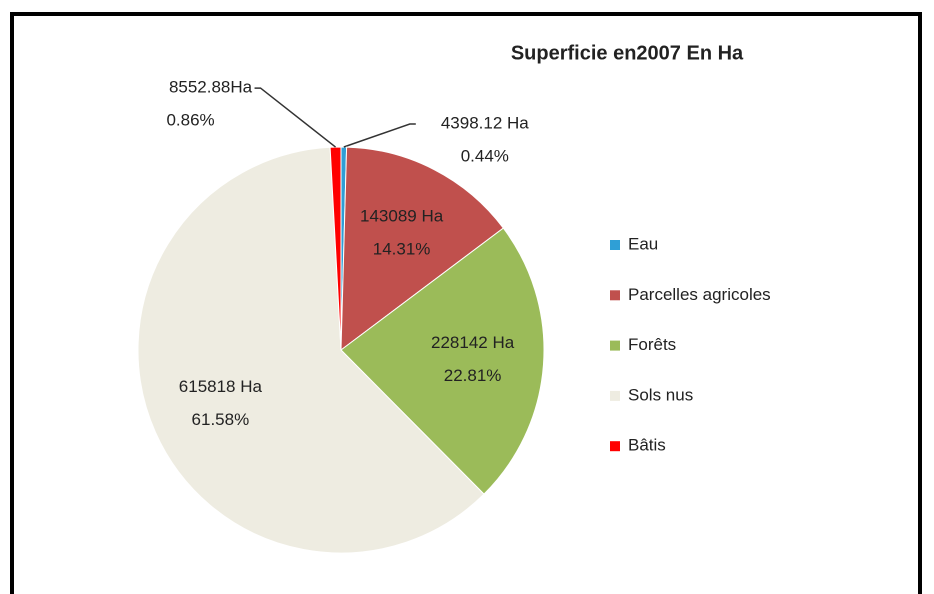 The height and width of the screenshot is (594, 934). What do you see at coordinates (627, 53) in the screenshot?
I see `chart-title: Superficie en2007 En Ha` at bounding box center [627, 53].